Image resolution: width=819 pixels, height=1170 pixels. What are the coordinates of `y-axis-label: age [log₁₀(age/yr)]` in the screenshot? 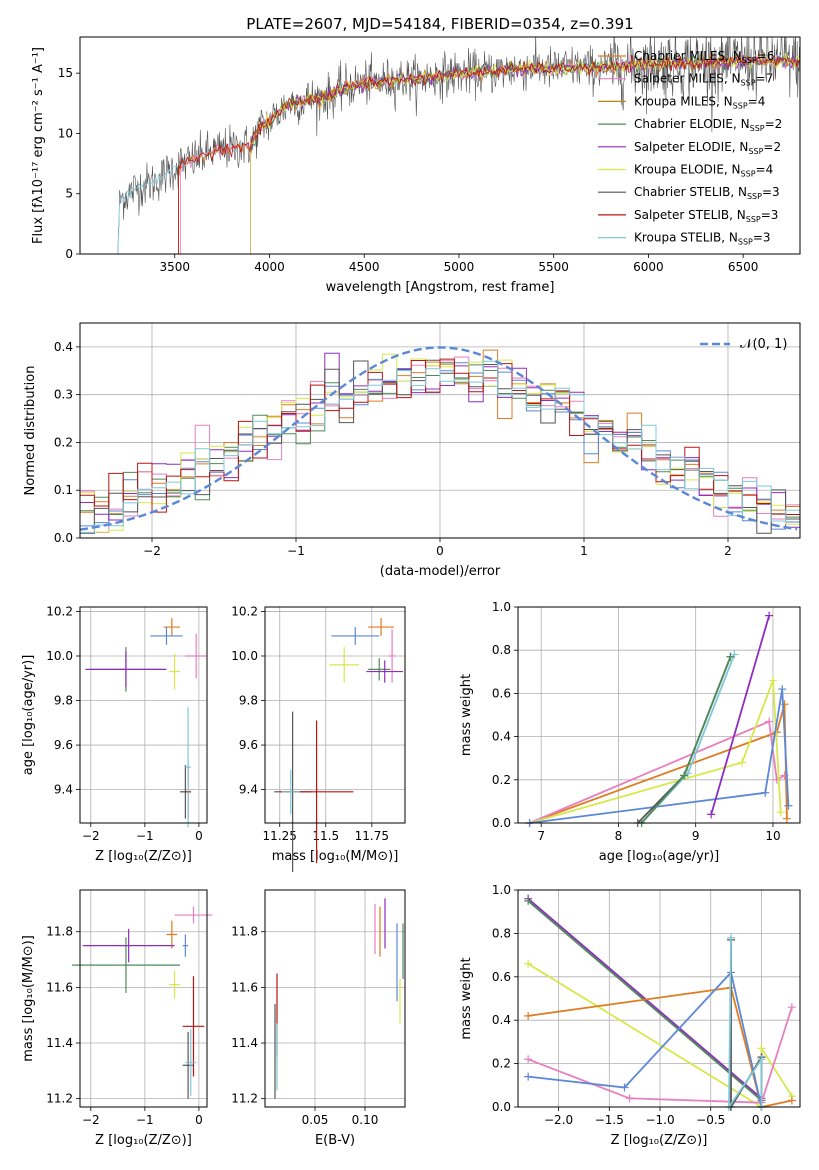 It's located at (28, 715).